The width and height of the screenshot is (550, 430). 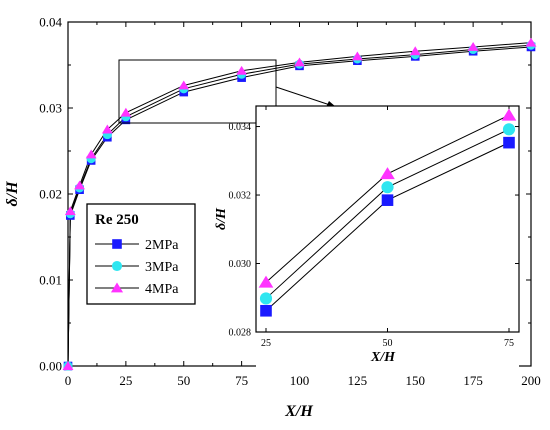 What do you see at coordinates (137, 267) in the screenshot?
I see `legend-items: 2MPa 3MPa 4MPa` at bounding box center [137, 267].